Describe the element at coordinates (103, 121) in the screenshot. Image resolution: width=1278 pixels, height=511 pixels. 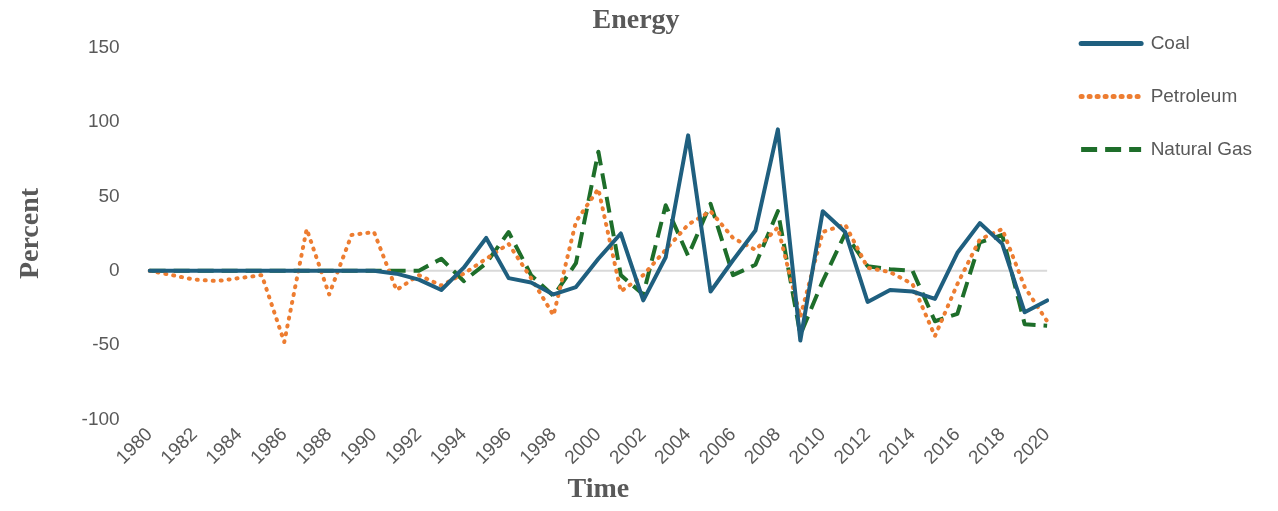
I see `y-tick-label: 100` at that location.